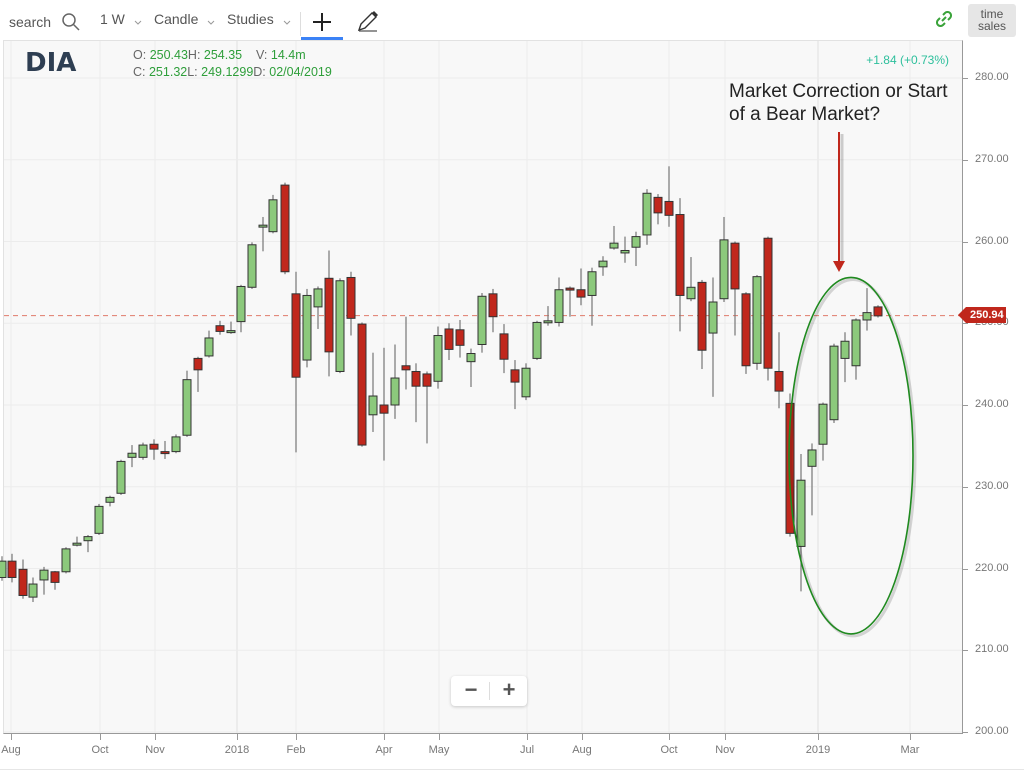  I want to click on chart-type-dropdown: Candle, so click(176, 19).